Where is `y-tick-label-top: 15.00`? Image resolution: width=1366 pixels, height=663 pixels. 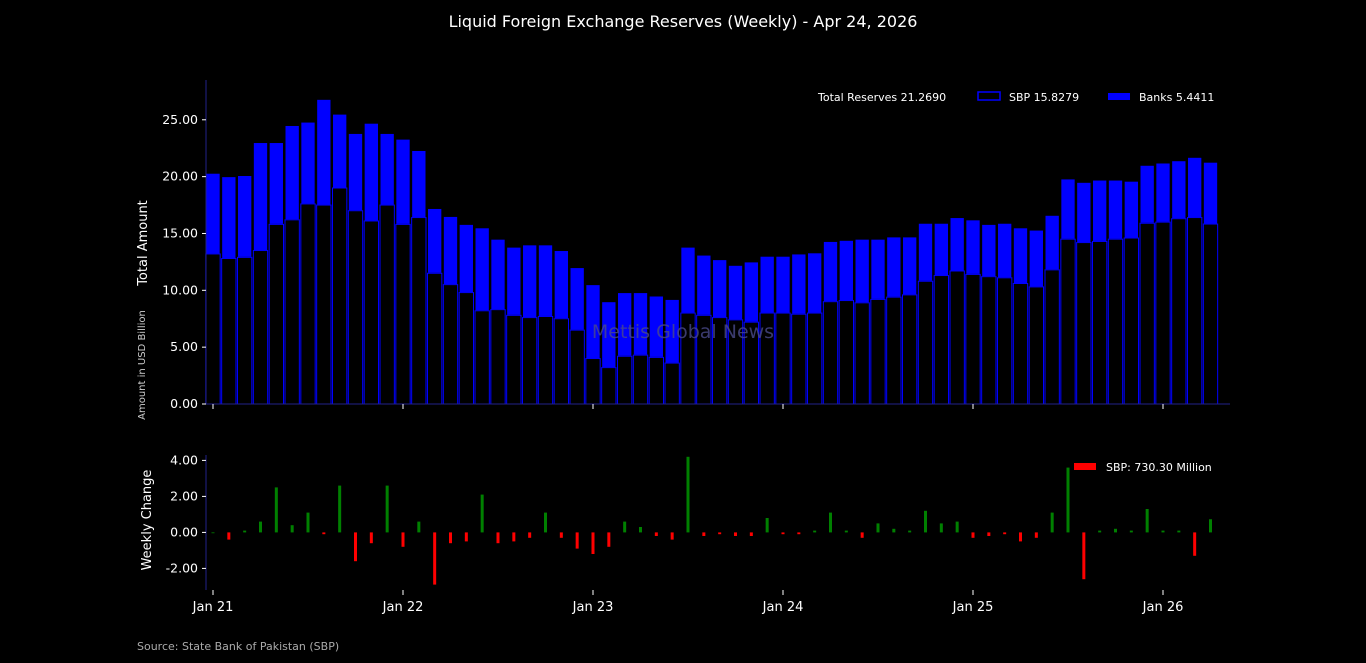
y-tick-label-top: 15.00 is located at coordinates (180, 232).